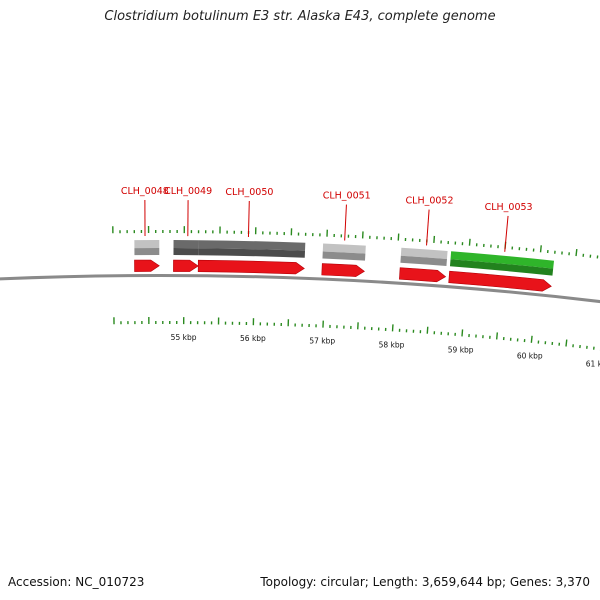  I want to click on kbp-scale-label: 60 kbp, so click(530, 356).